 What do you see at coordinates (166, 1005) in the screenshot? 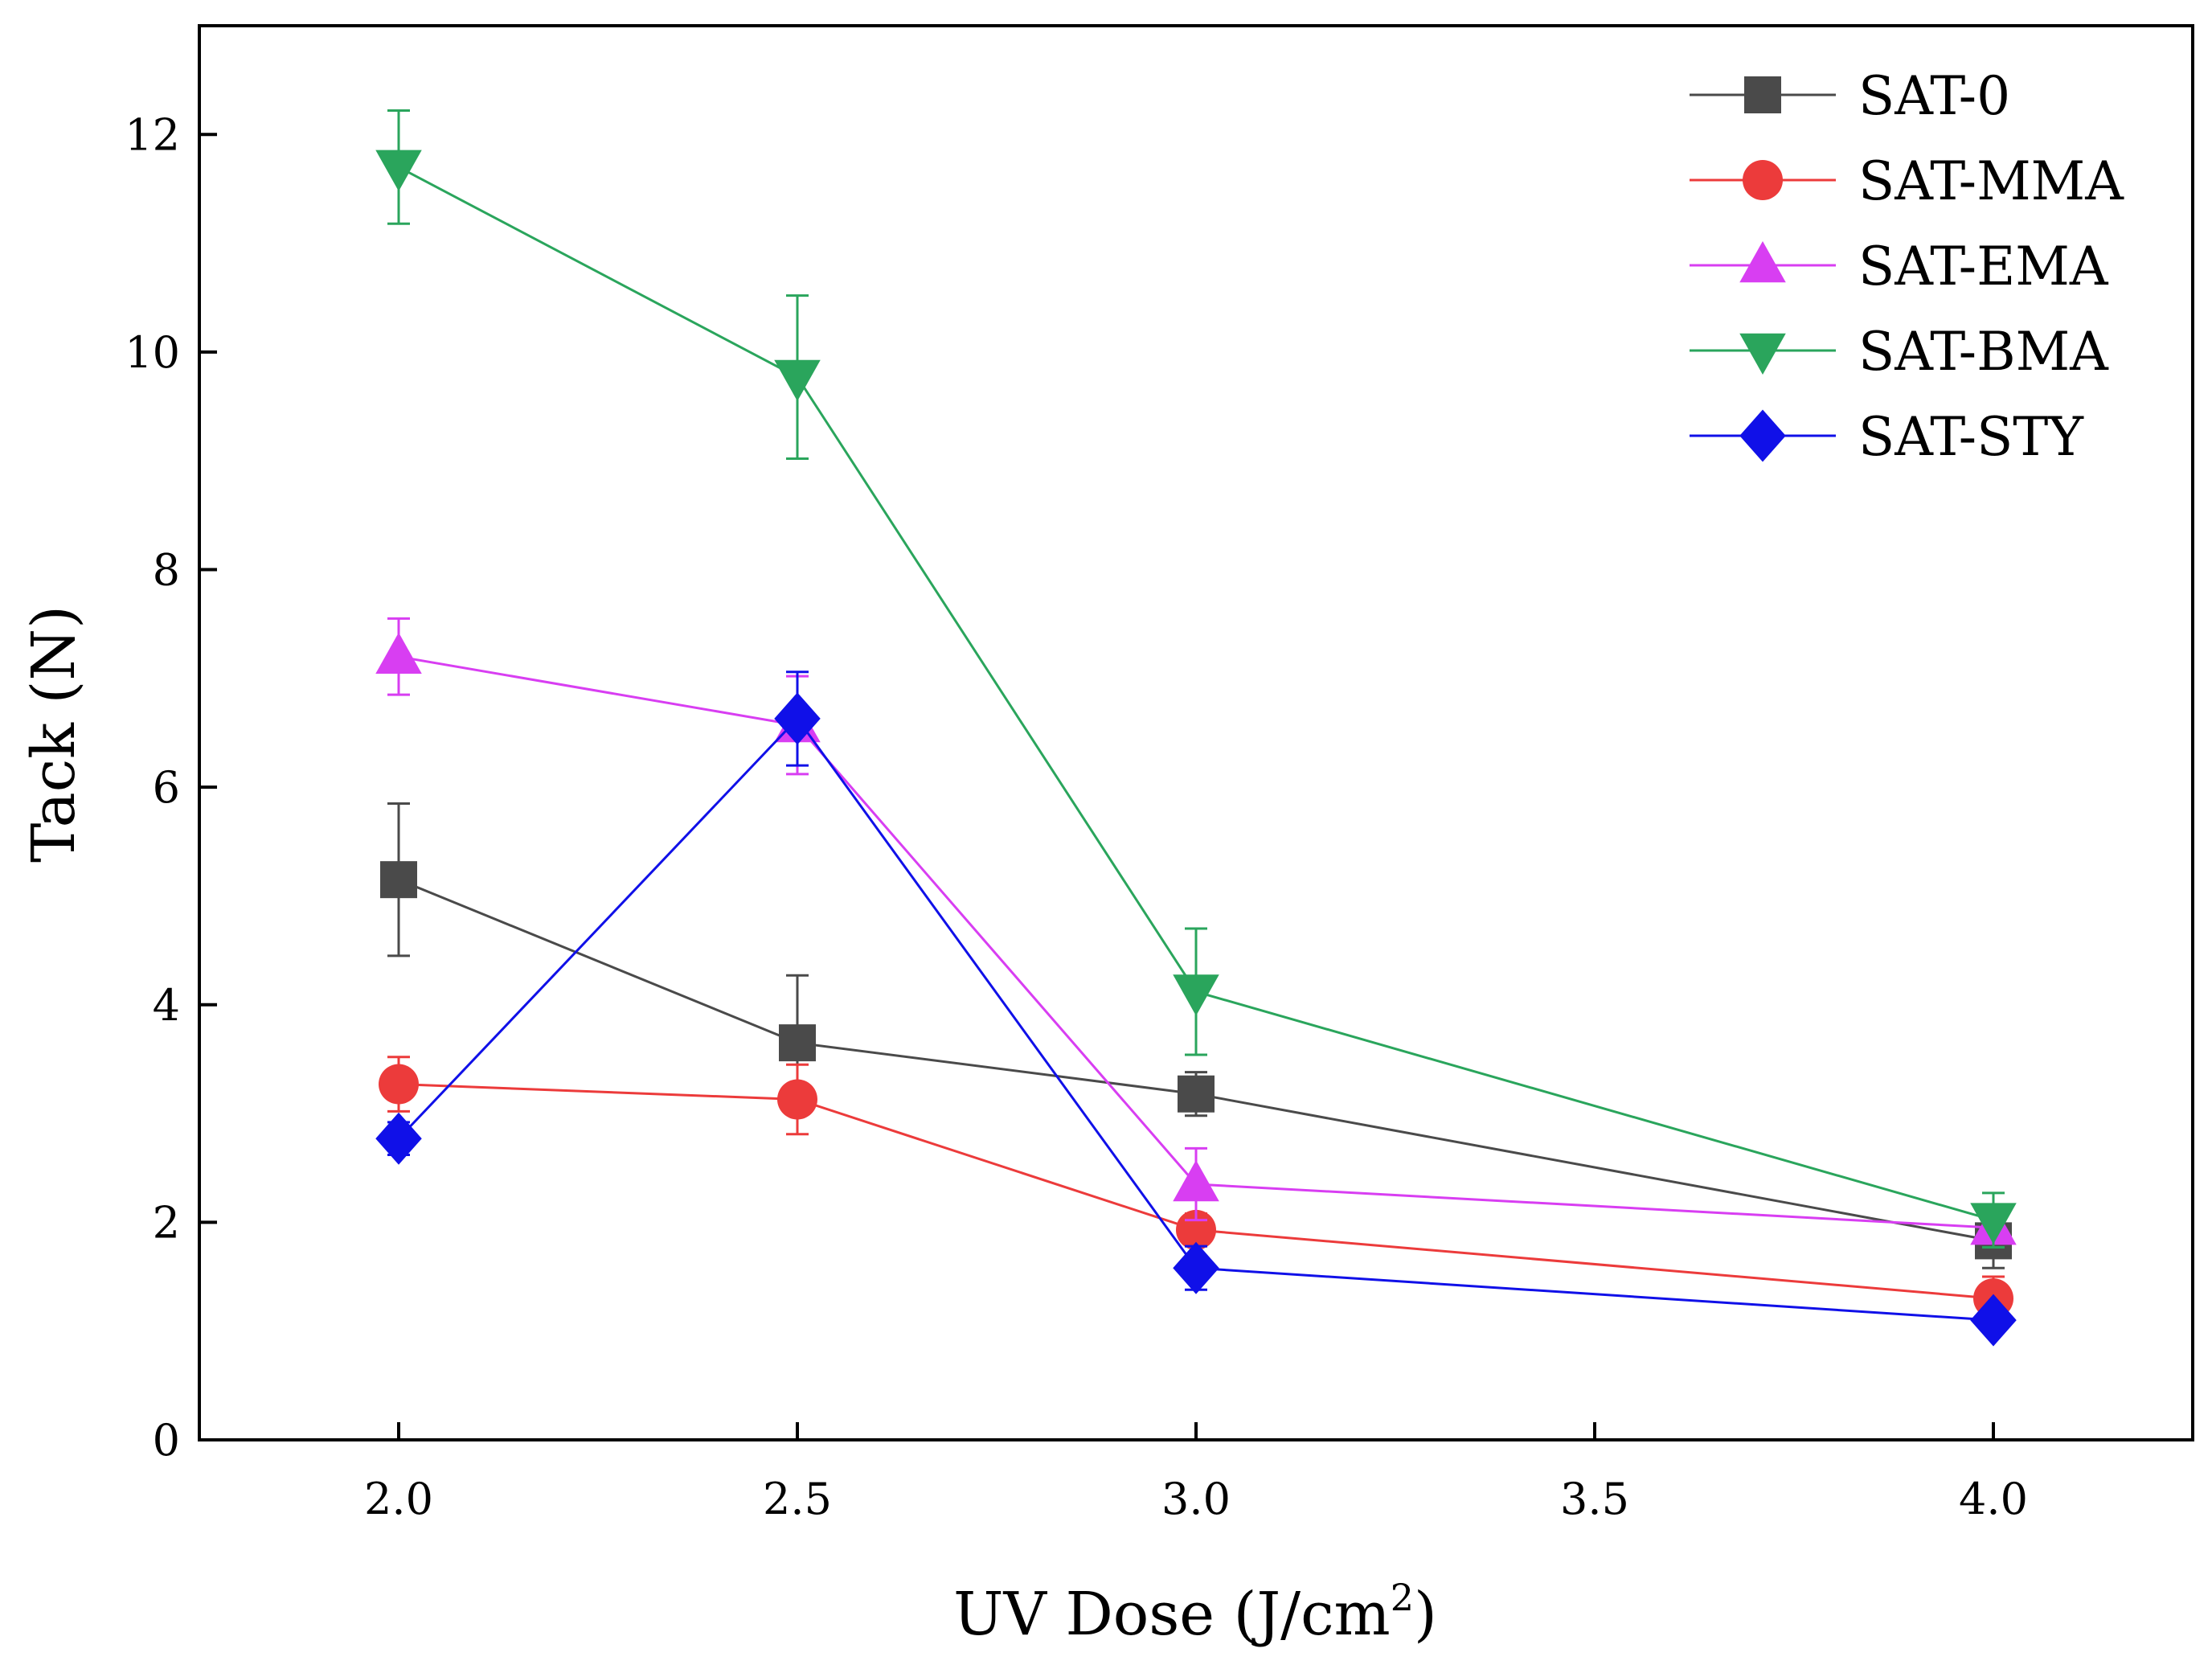
I see `y-tick-label: 4` at bounding box center [166, 1005].